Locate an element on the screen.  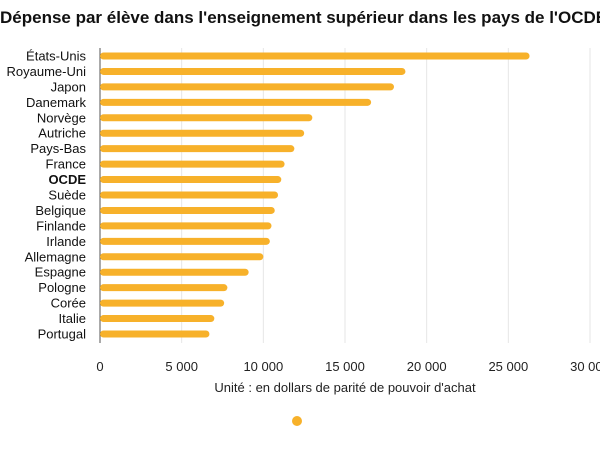
legend-swatch is located at coordinates (297, 421).